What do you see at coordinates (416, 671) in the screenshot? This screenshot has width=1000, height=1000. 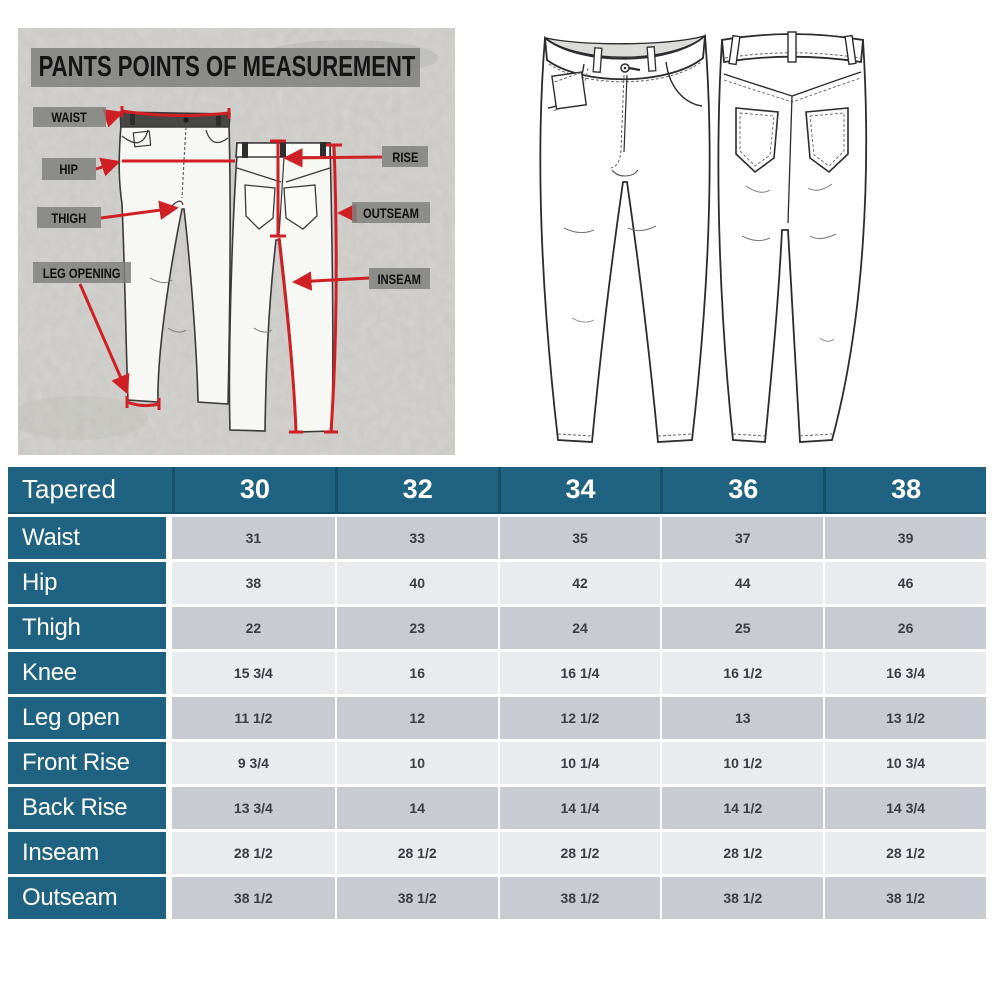 I see `size-cell: 16` at bounding box center [416, 671].